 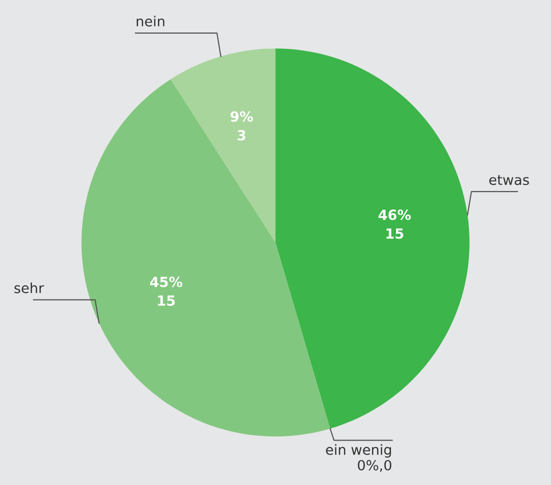 I want to click on legend-label: ein wenig, so click(x=358, y=451).